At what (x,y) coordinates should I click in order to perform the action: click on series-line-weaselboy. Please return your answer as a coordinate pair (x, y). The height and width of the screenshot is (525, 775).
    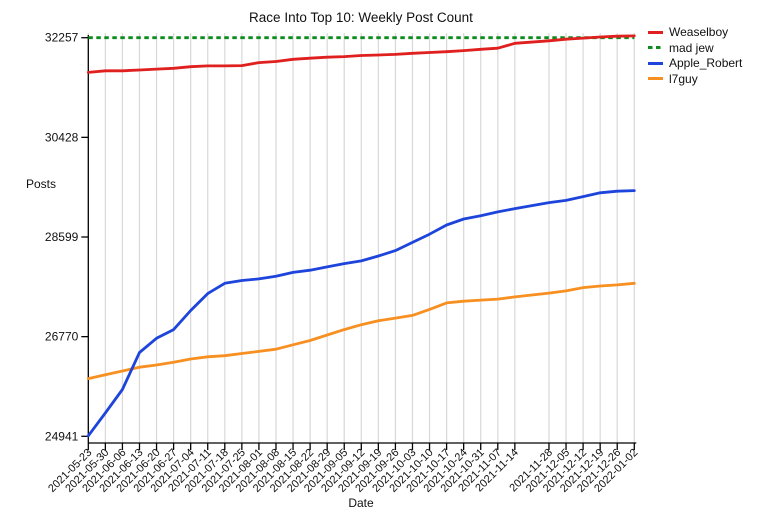
    Looking at the image, I should click on (361, 54).